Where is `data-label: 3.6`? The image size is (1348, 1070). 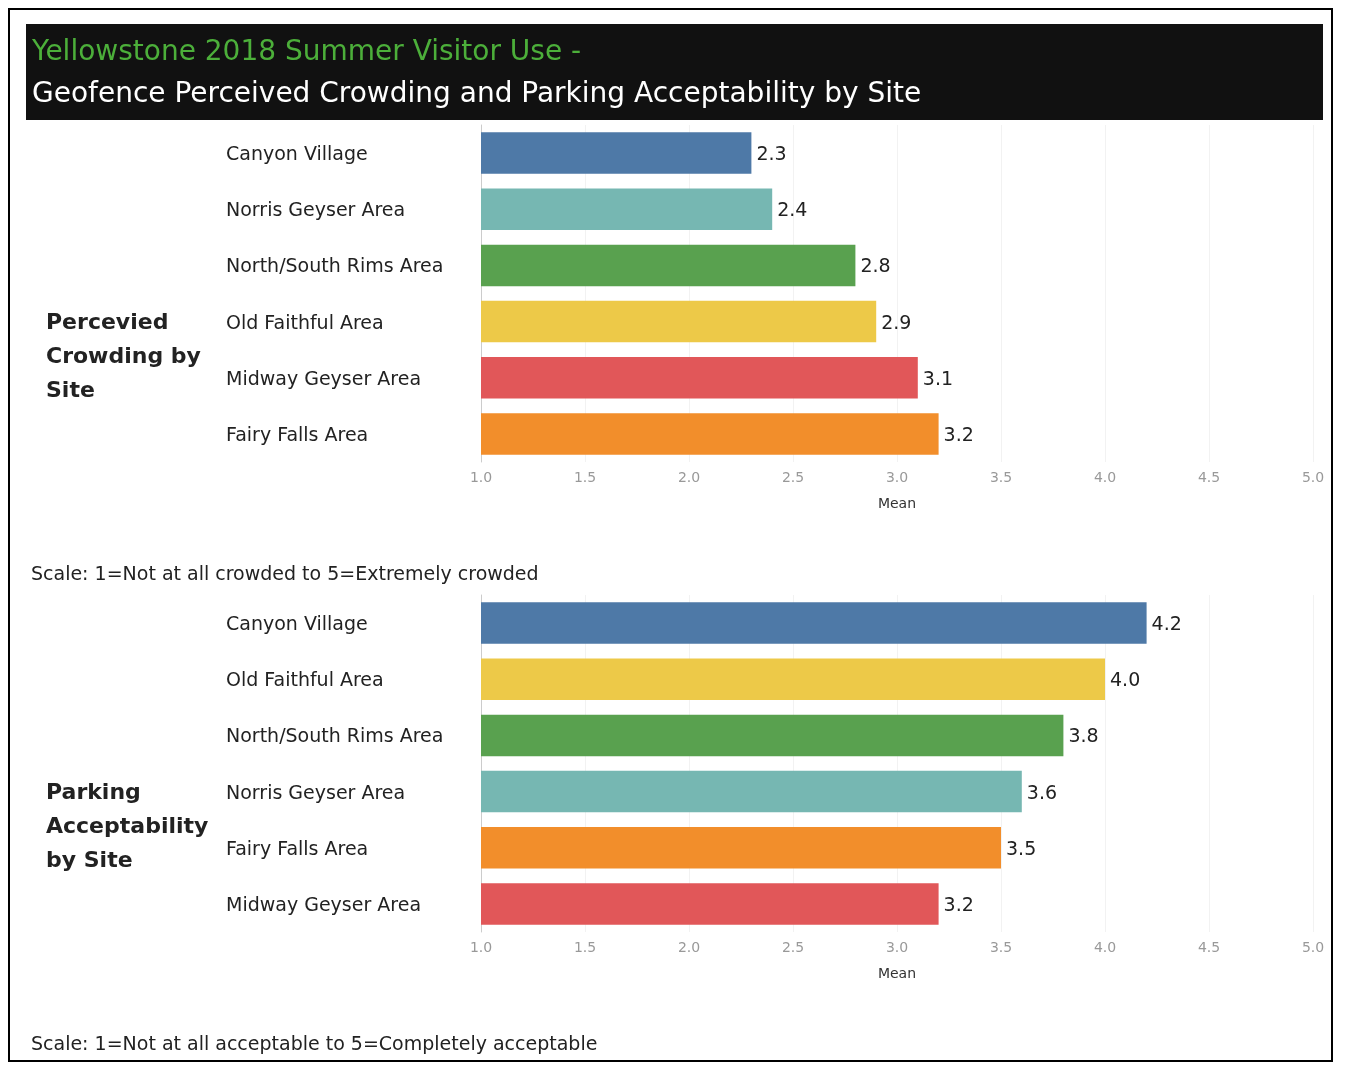
data-label: 3.6 is located at coordinates (1042, 791).